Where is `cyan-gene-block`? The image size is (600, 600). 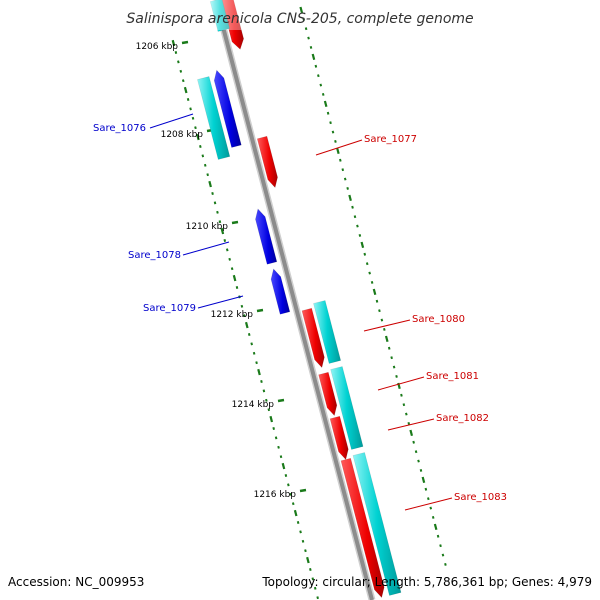 cyan-gene-block is located at coordinates (347, 408).